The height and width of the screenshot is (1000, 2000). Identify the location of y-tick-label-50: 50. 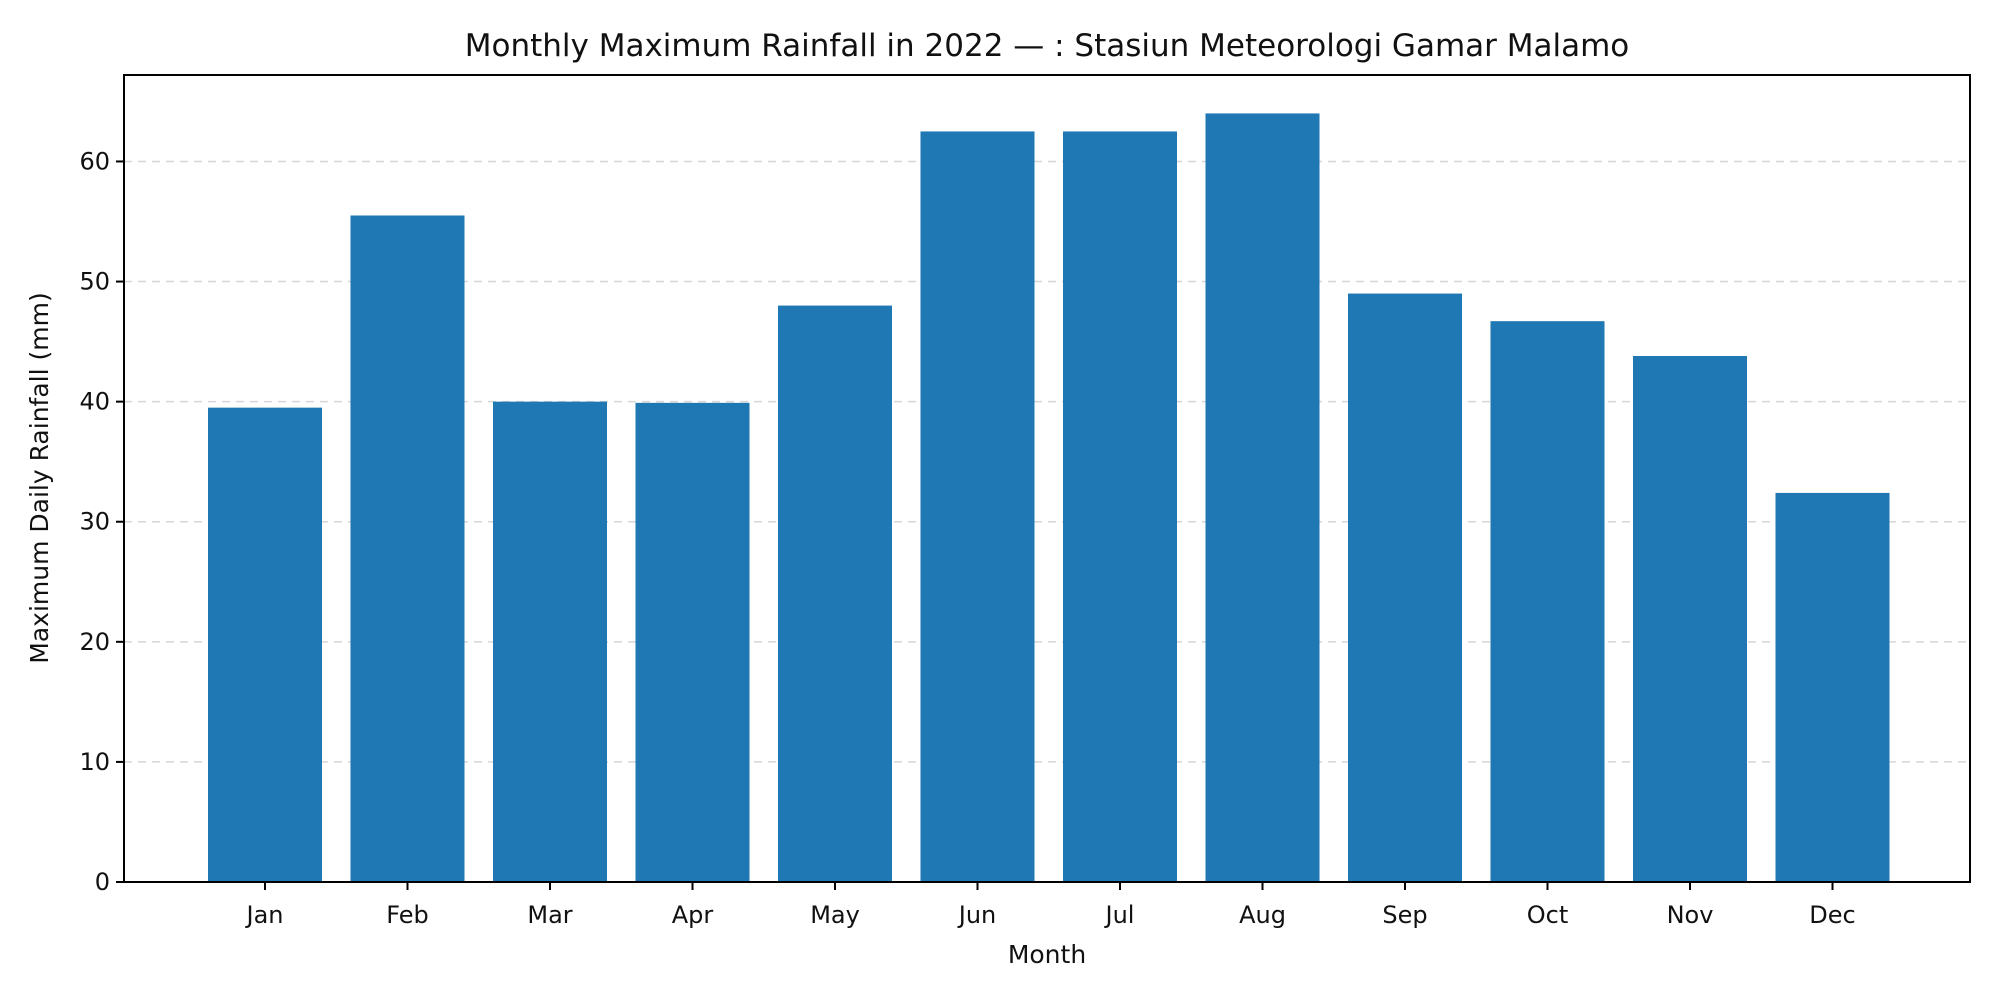
(94, 282).